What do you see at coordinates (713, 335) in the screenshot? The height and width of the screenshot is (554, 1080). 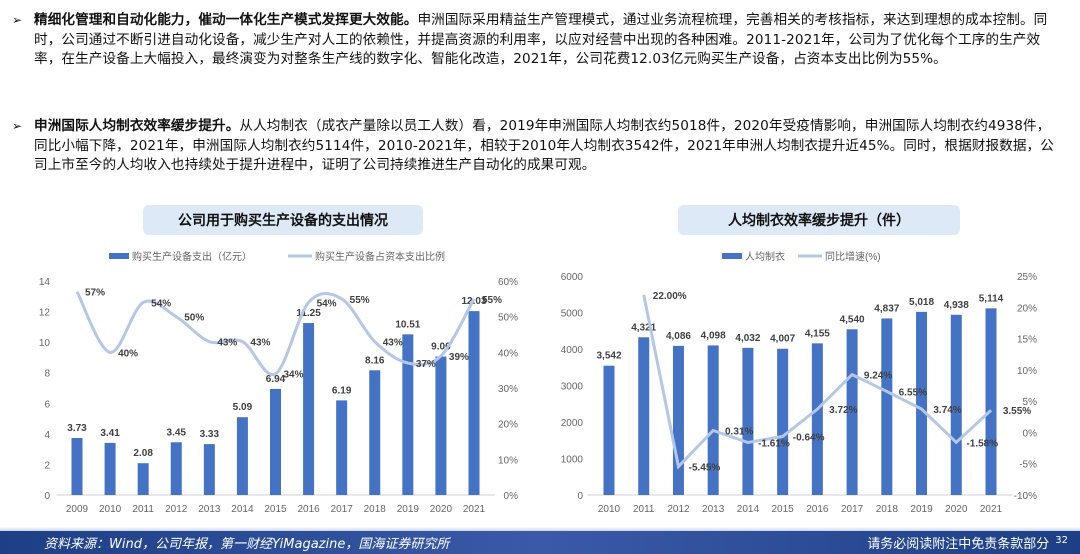 I see `bar-data-label: 4,098` at bounding box center [713, 335].